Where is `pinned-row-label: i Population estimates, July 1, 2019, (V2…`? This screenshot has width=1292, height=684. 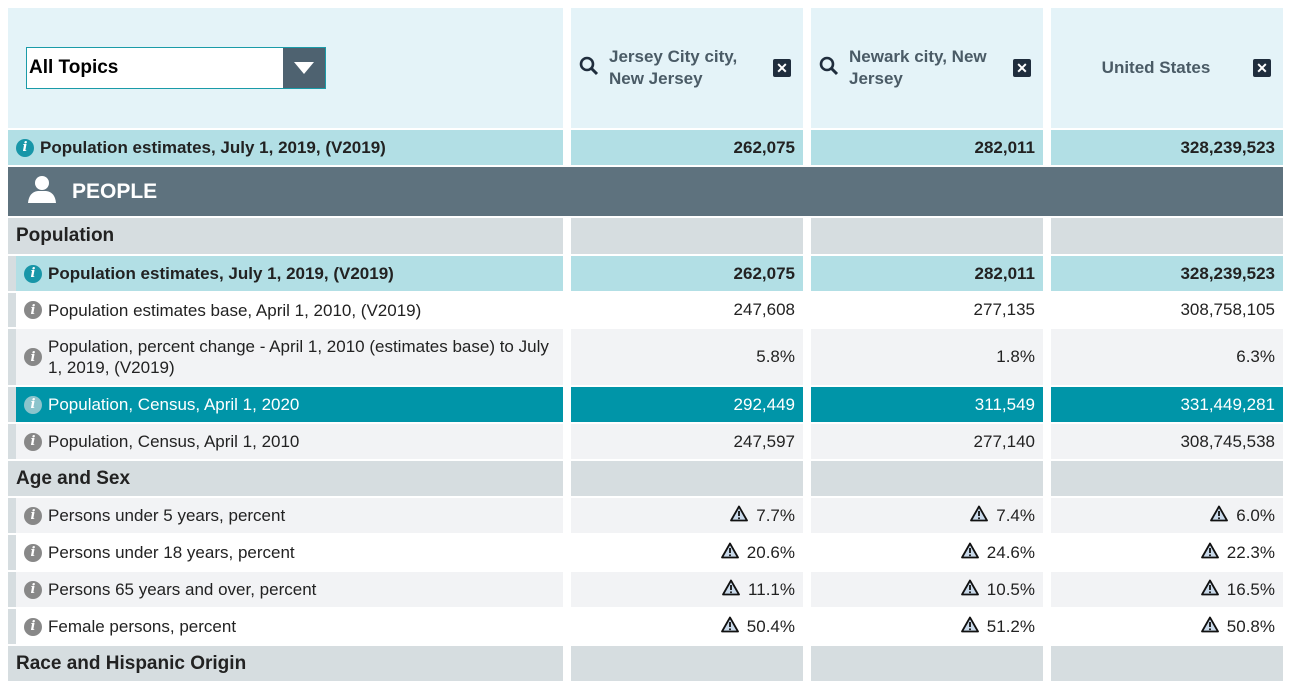
pinned-row-label: i Population estimates, July 1, 2019, (V2… is located at coordinates (285, 147).